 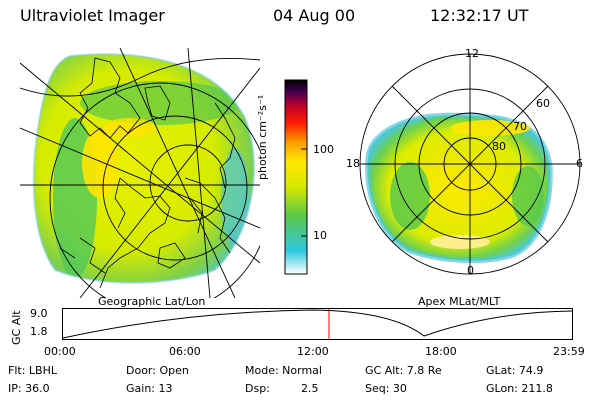 I want to click on orbit-altitude-plot, so click(x=317, y=324).